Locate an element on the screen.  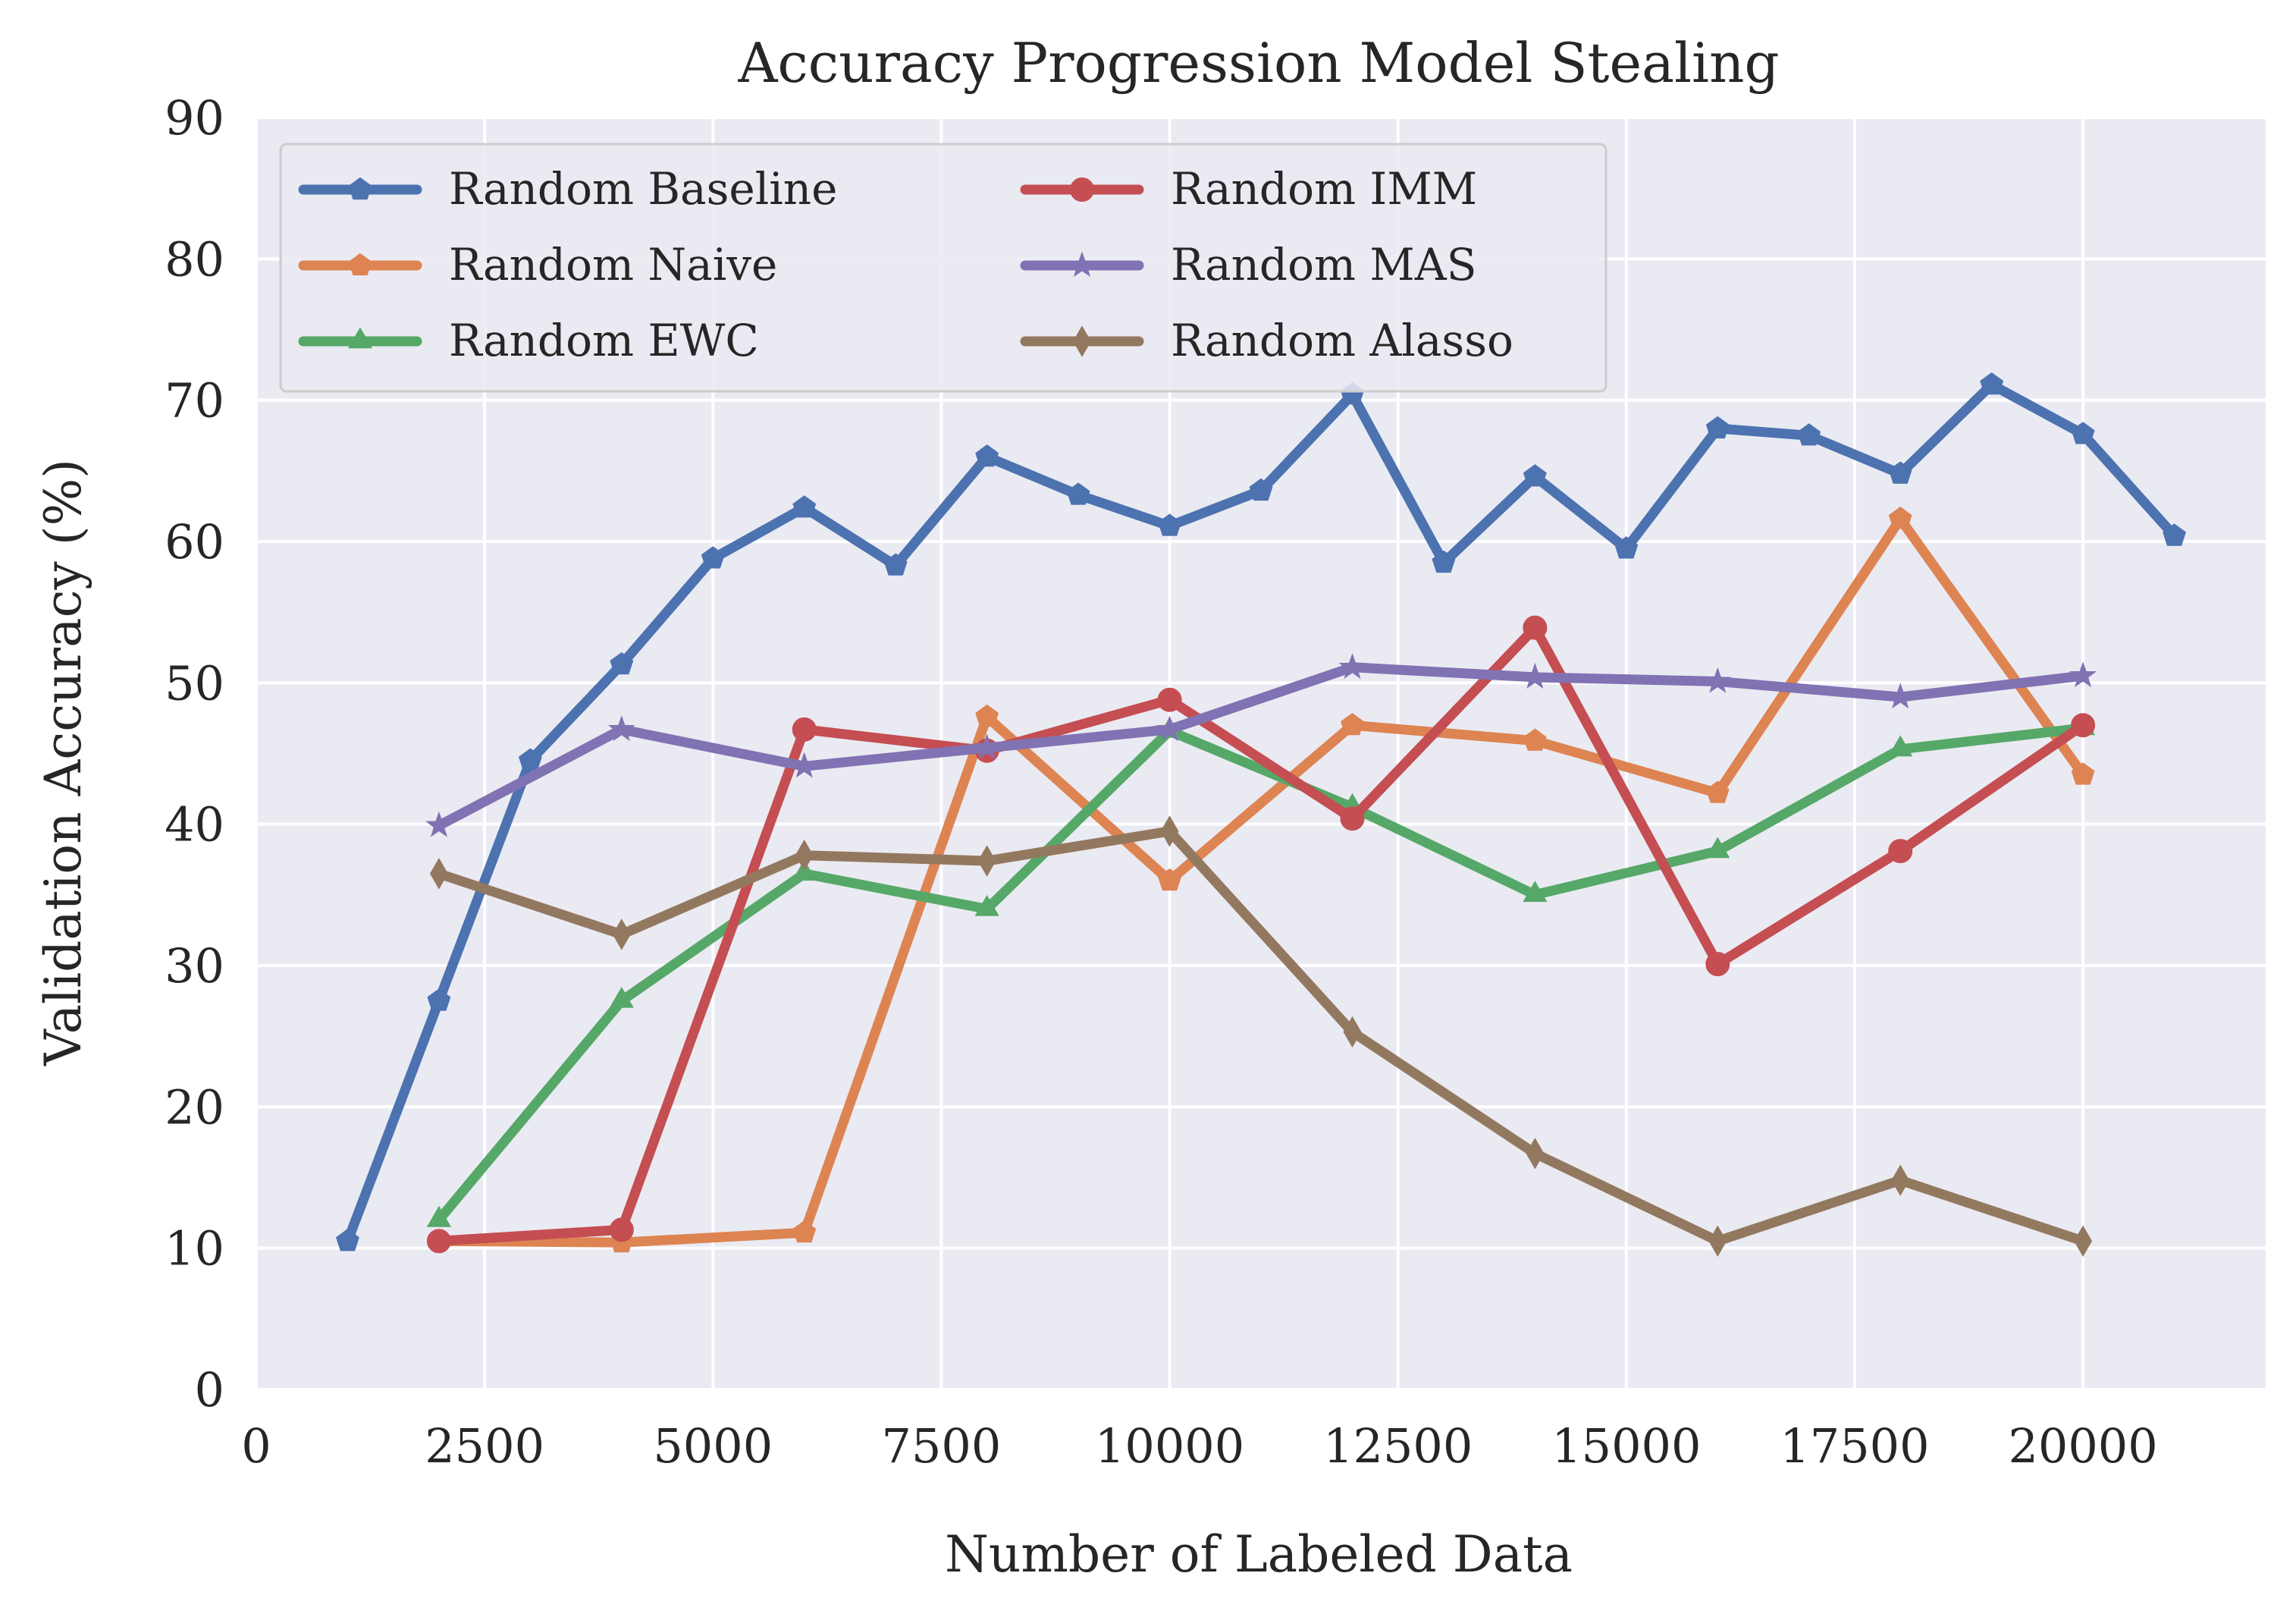
x-tick-label: 10000 is located at coordinates (1169, 1446).